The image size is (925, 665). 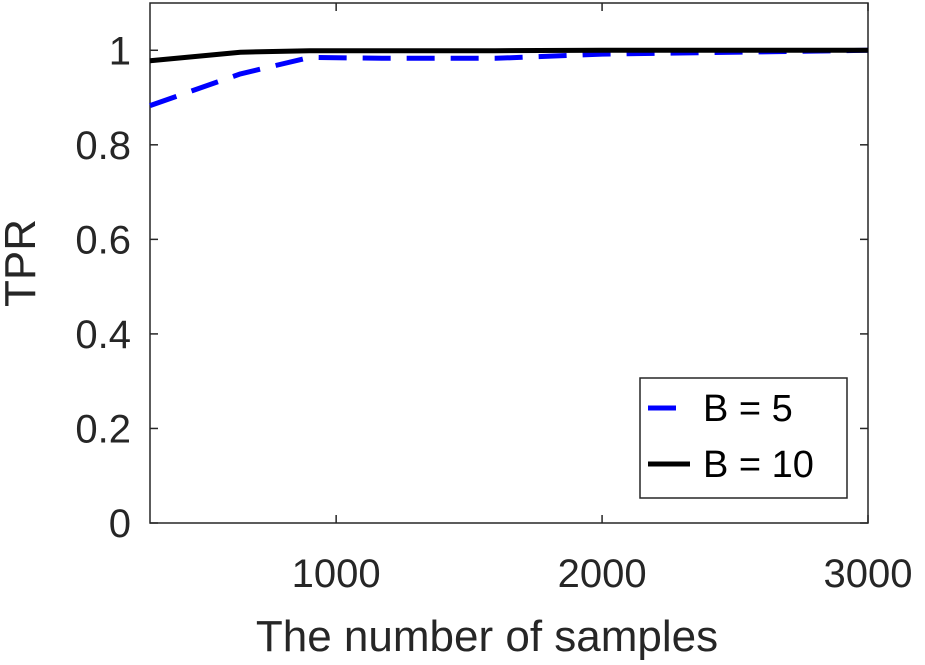 I want to click on x-tick-label: 1000, so click(x=336, y=574).